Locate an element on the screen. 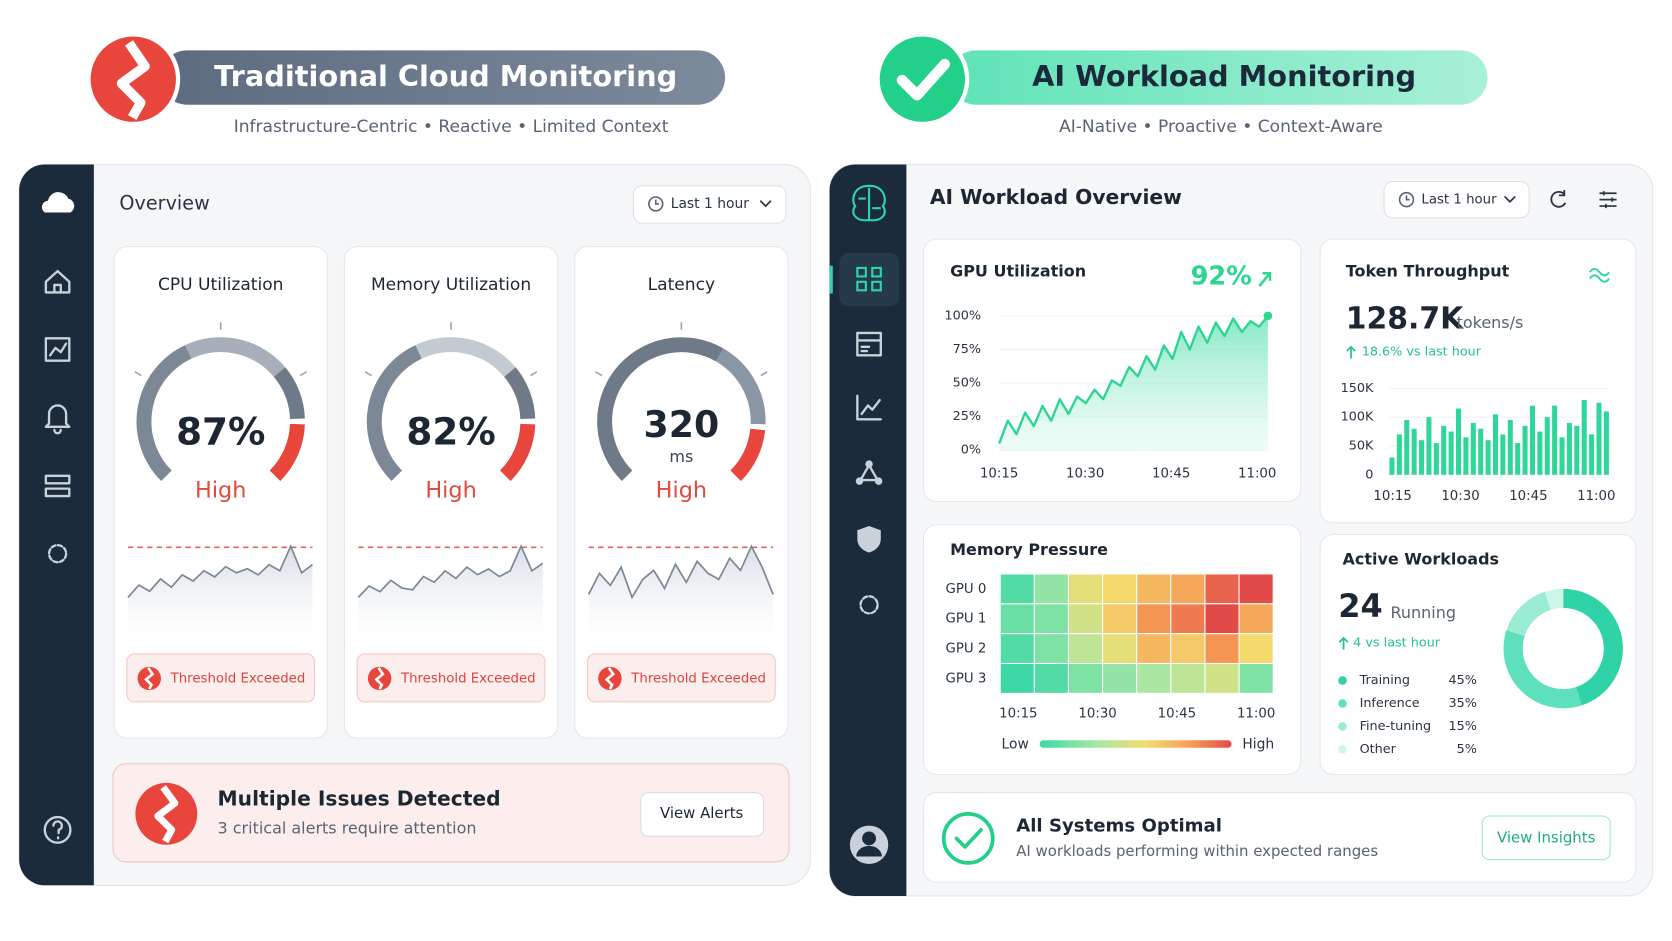  metric-value: 320 is located at coordinates (682, 424).